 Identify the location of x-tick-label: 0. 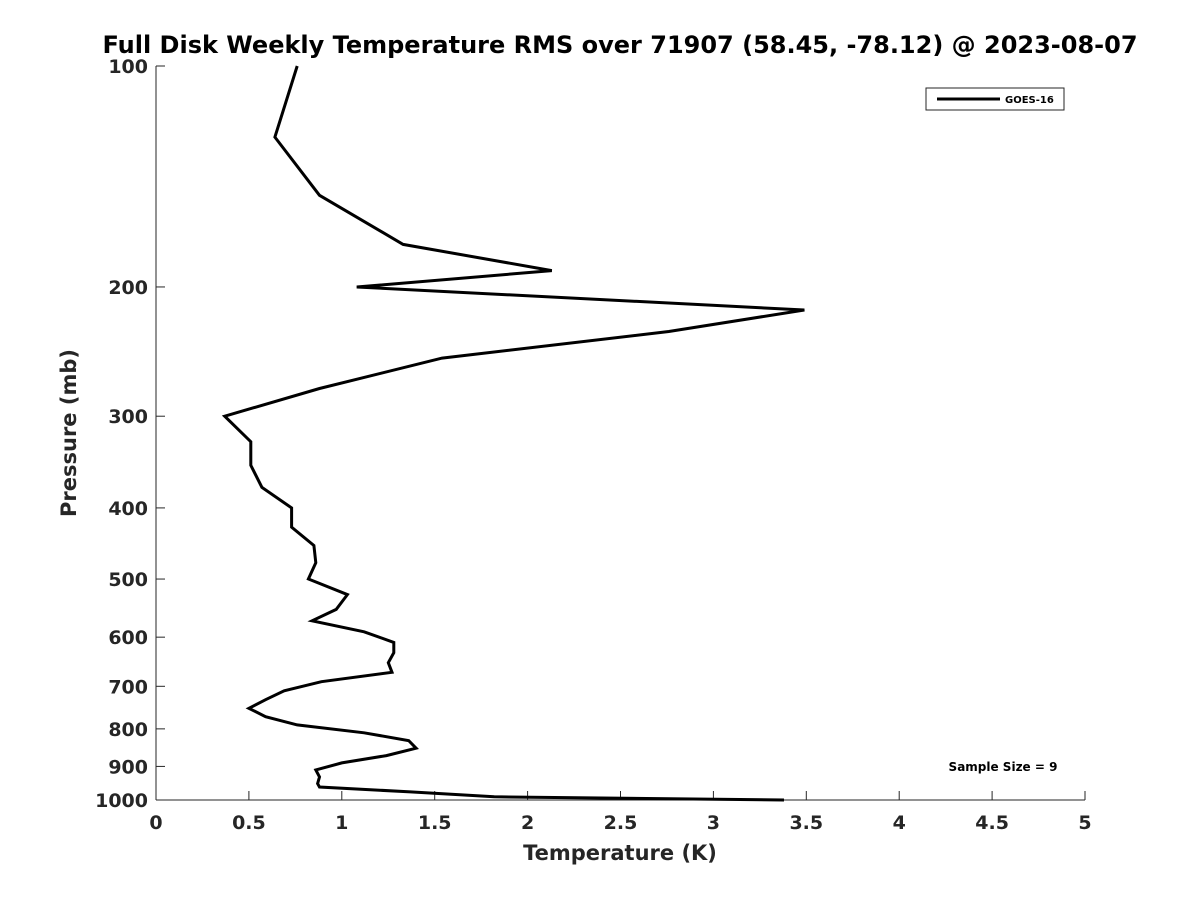
(155, 823).